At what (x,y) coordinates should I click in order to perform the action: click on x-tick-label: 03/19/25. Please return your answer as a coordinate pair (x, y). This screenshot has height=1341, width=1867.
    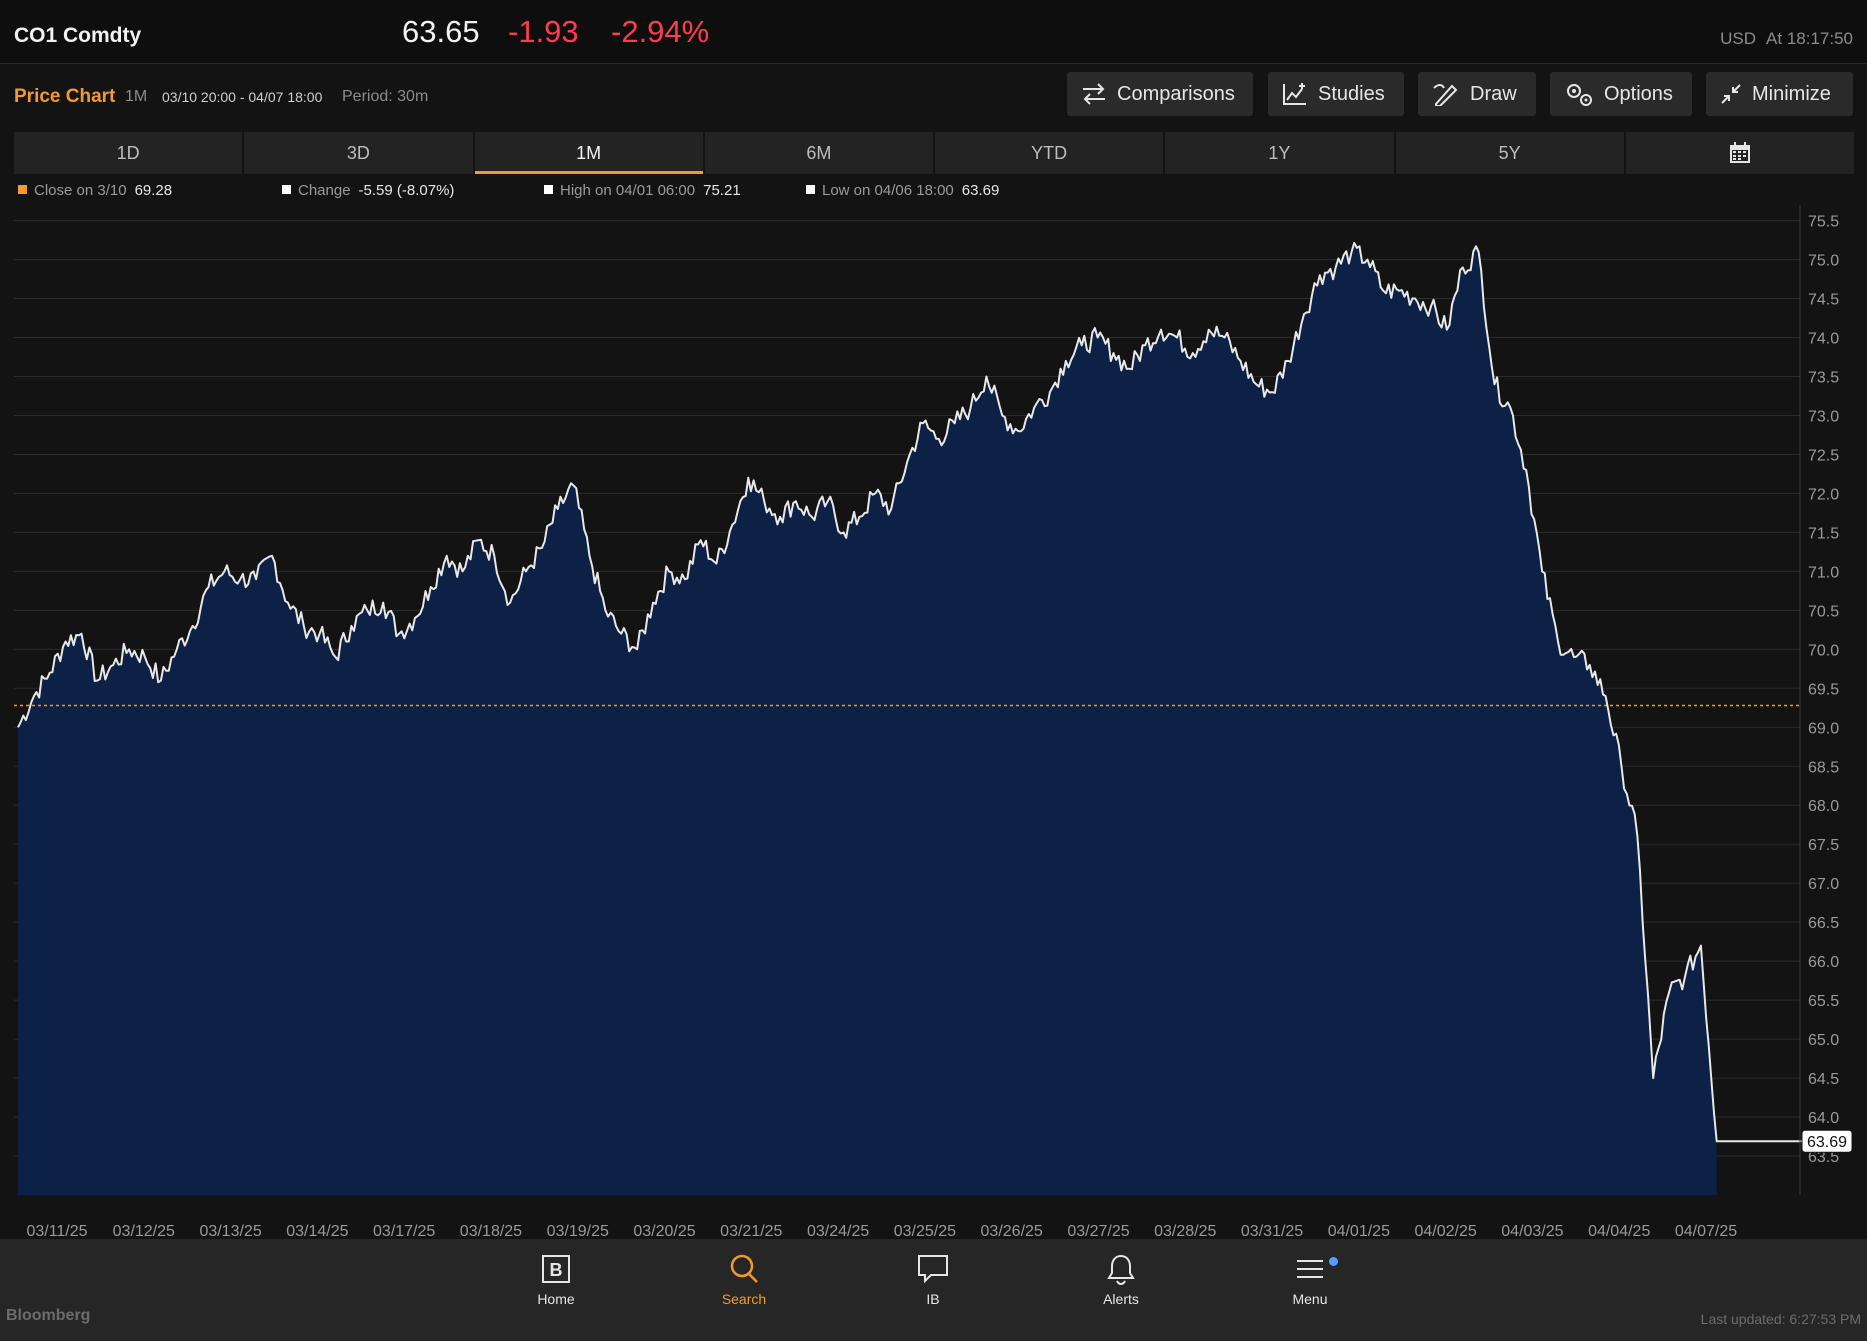
    Looking at the image, I should click on (578, 1231).